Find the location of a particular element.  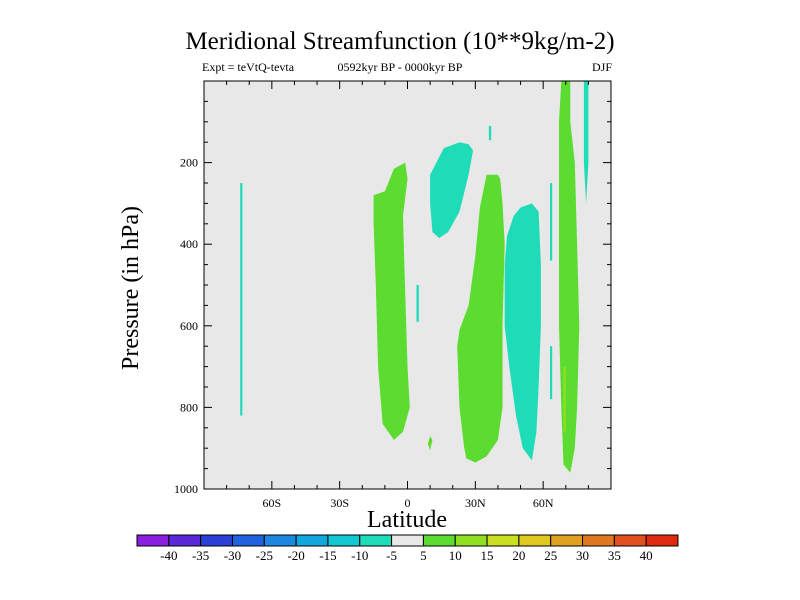

colorbar-label: 35 is located at coordinates (614, 555).